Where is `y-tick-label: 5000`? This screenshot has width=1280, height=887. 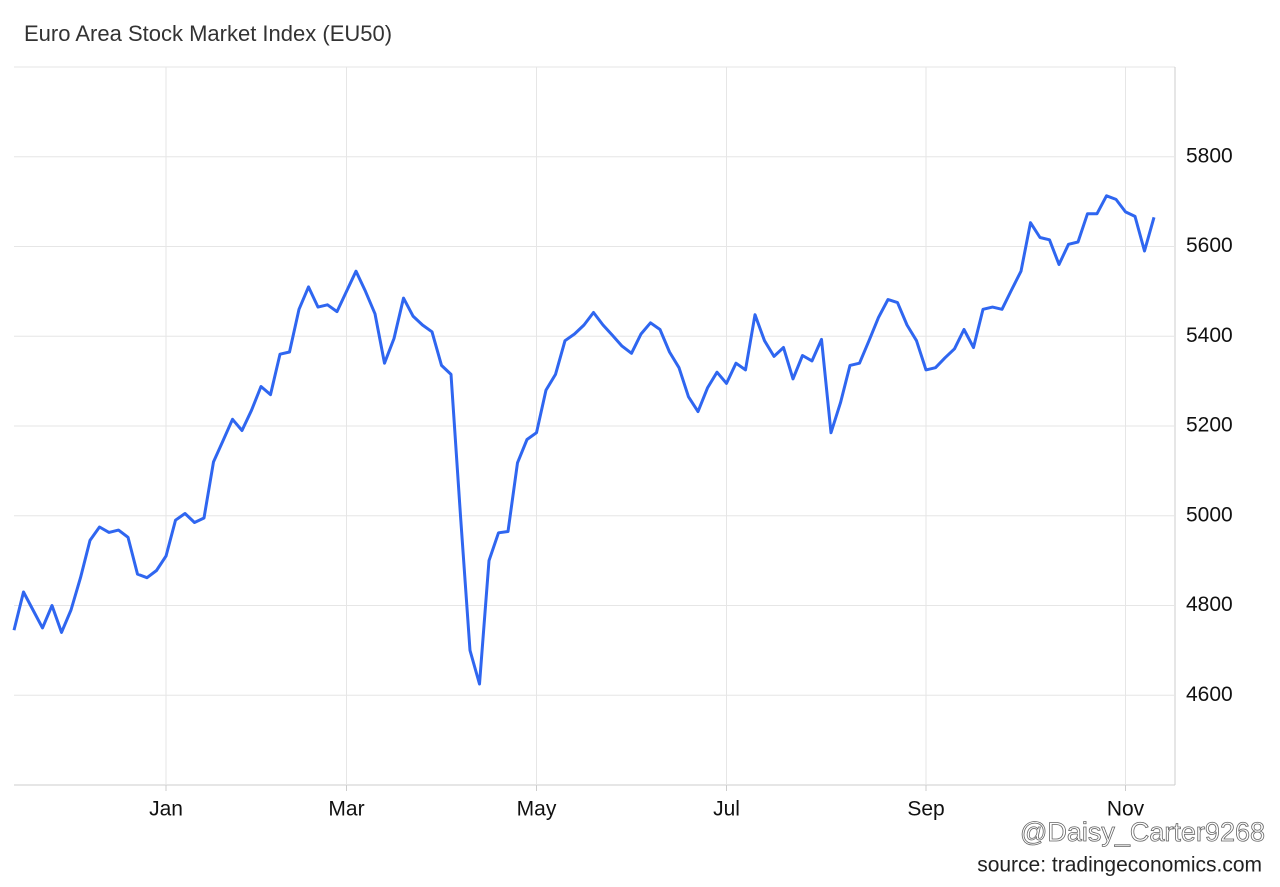 y-tick-label: 5000 is located at coordinates (1209, 514).